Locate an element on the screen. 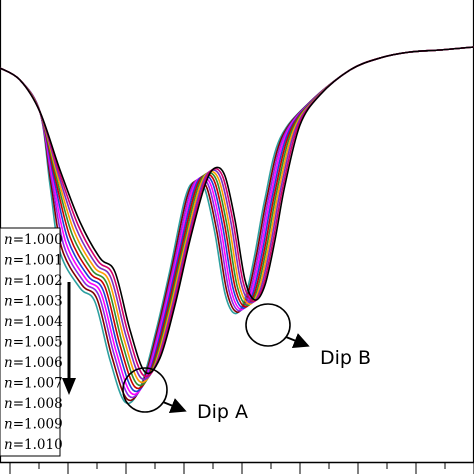 This screenshot has height=474, width=474. dip-b-circle is located at coordinates (268, 325).